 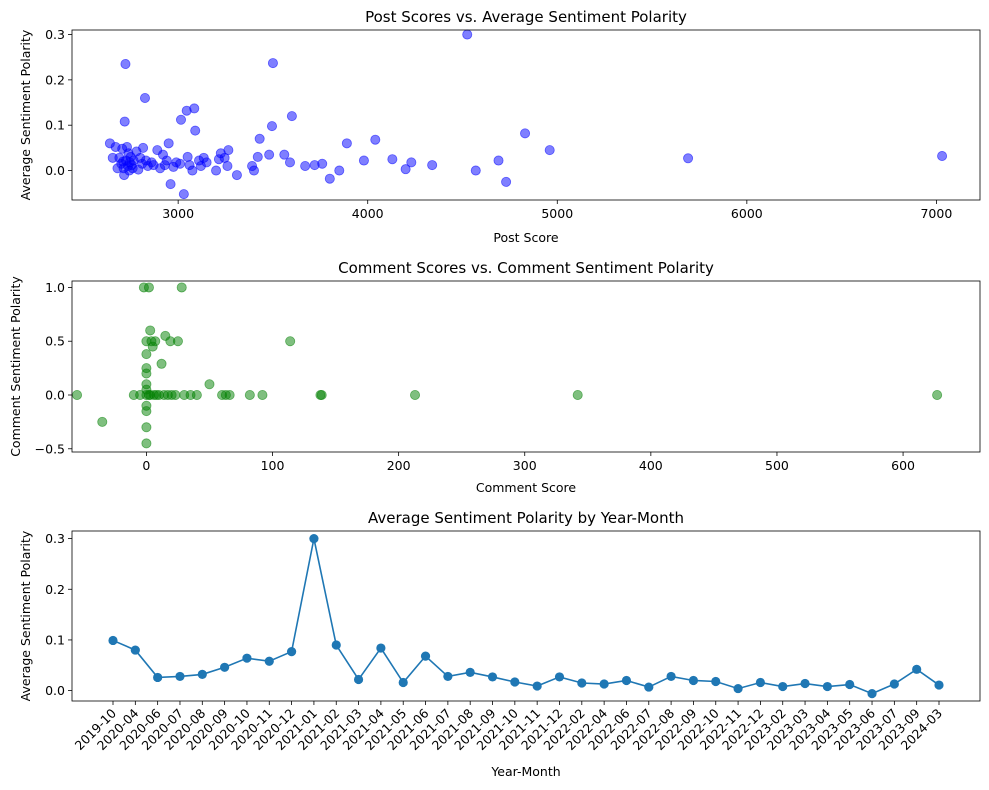 I want to click on x-tick-label: 3000, so click(x=178, y=213).